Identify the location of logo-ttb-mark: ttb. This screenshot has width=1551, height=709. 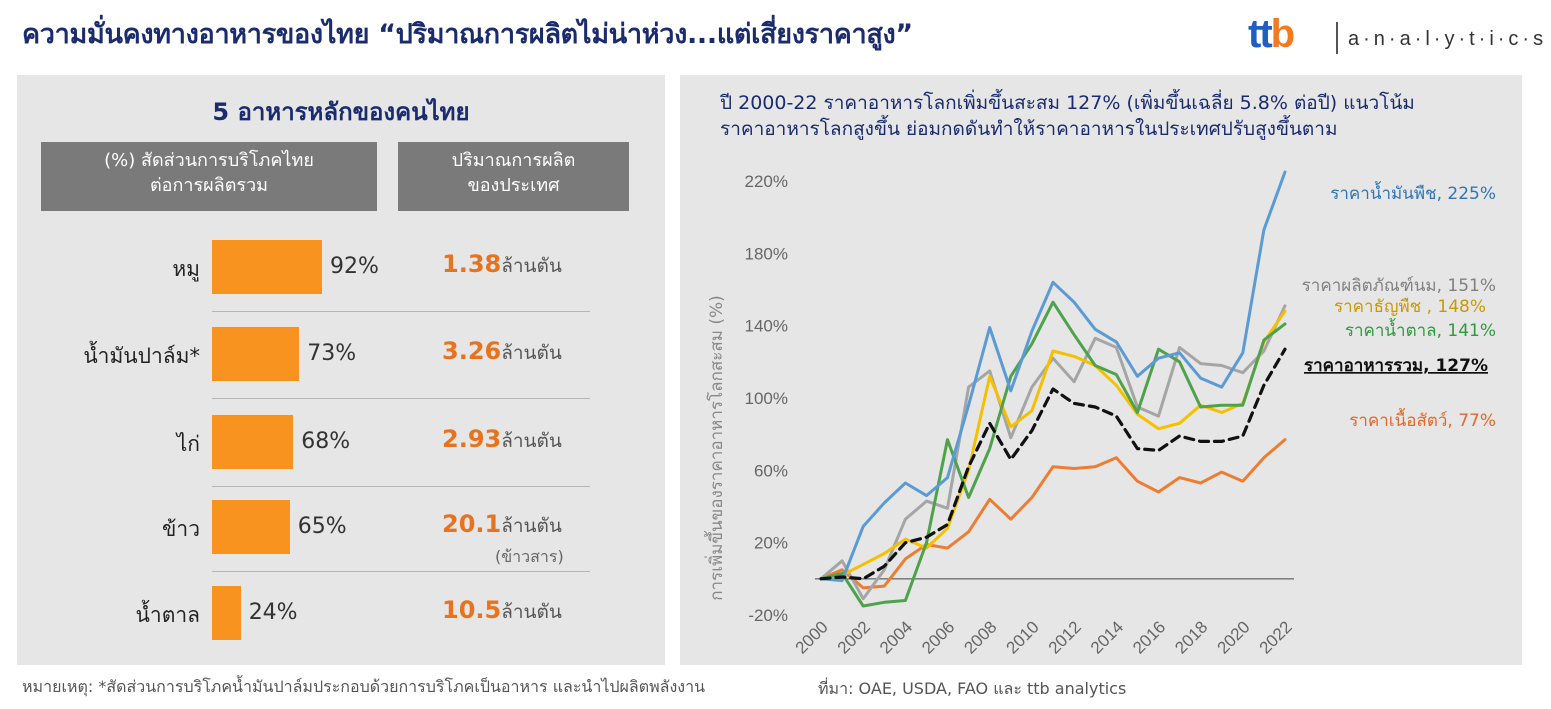
(1271, 34).